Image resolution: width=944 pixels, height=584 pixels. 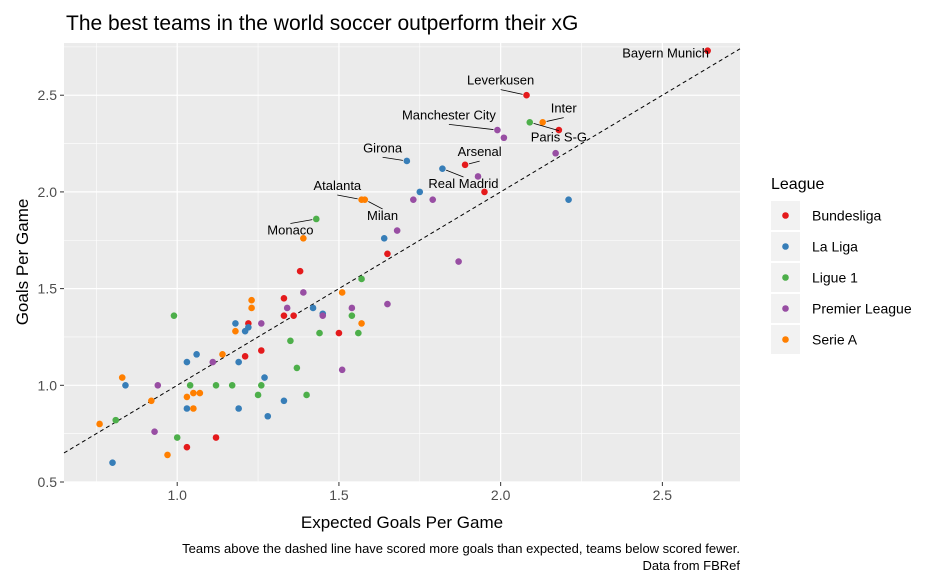 What do you see at coordinates (402, 522) in the screenshot?
I see `x-axis-label: Expected Goals Per Game` at bounding box center [402, 522].